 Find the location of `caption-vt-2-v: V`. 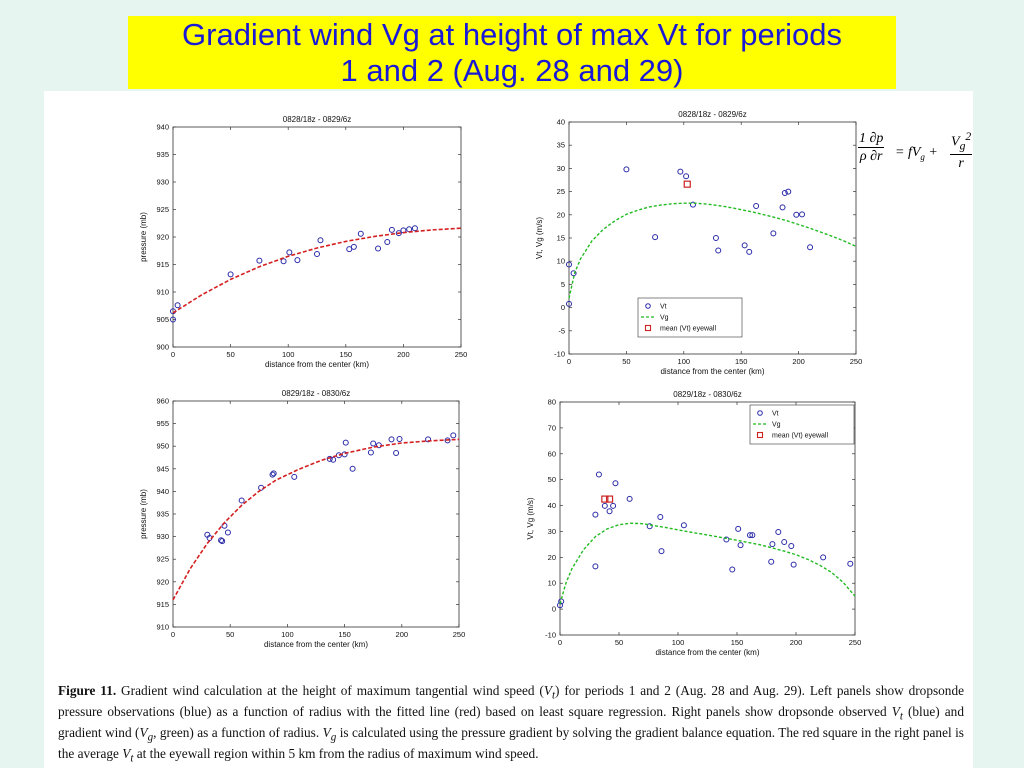

caption-vt-2-v: V is located at coordinates (895, 712).